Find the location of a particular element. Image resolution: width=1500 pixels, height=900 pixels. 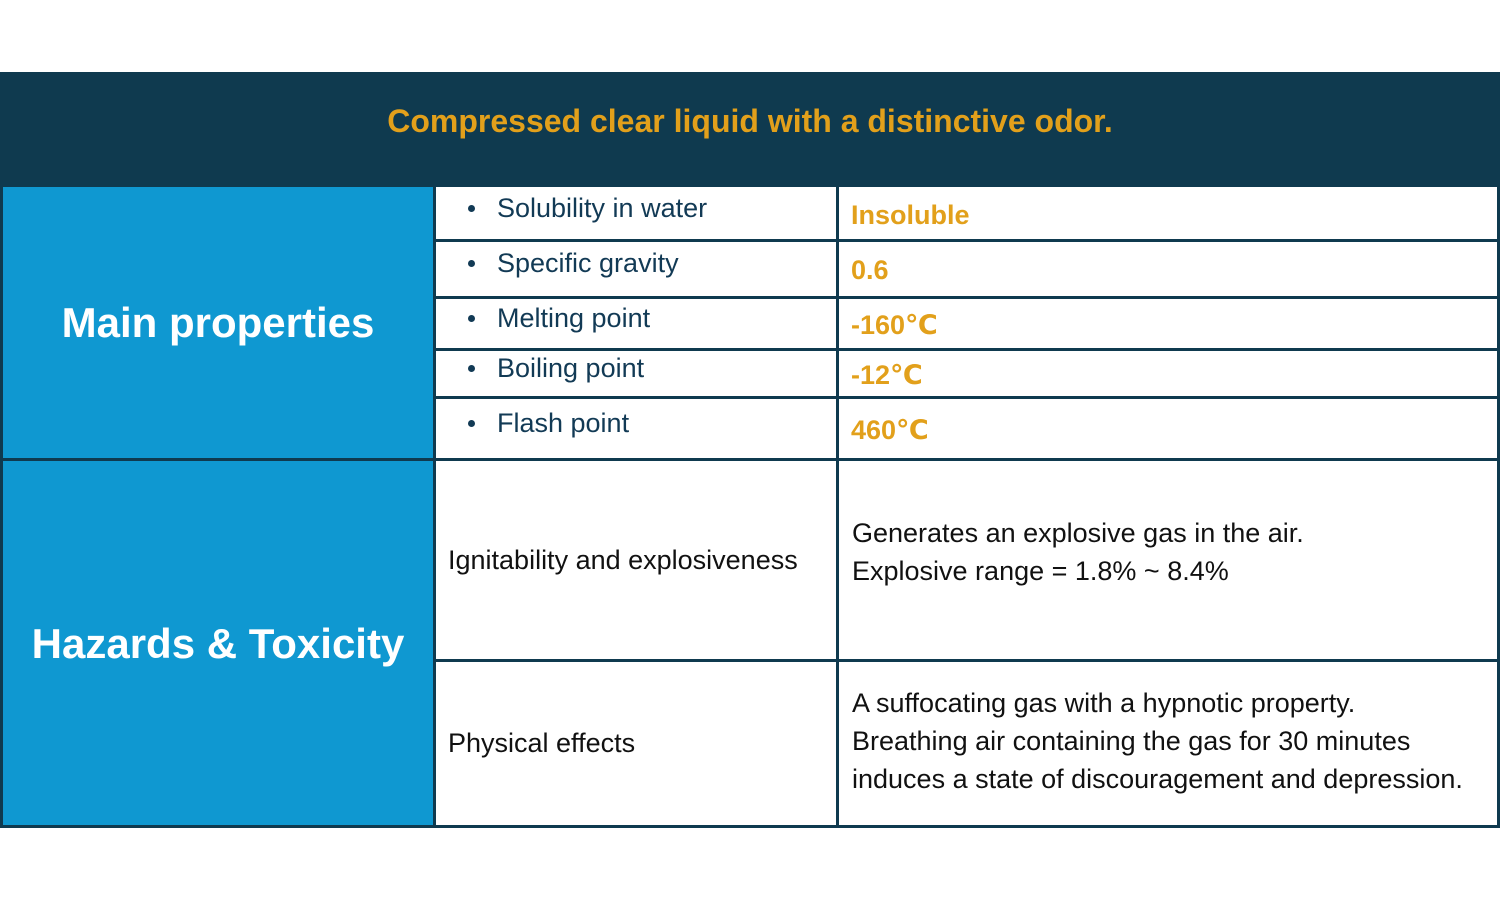

section-main-properties: Main properties is located at coordinates (218, 322).